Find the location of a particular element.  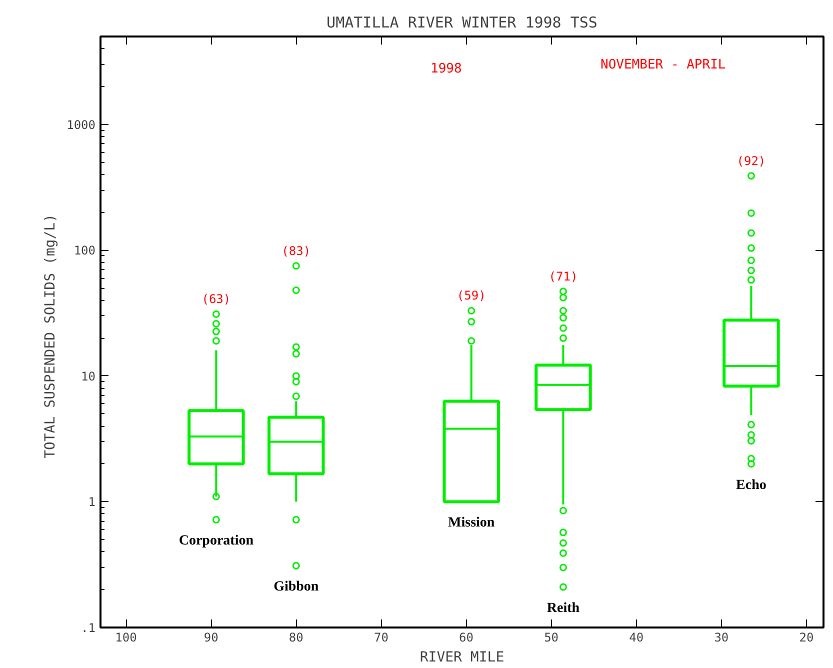

annotation: (63) is located at coordinates (216, 299).